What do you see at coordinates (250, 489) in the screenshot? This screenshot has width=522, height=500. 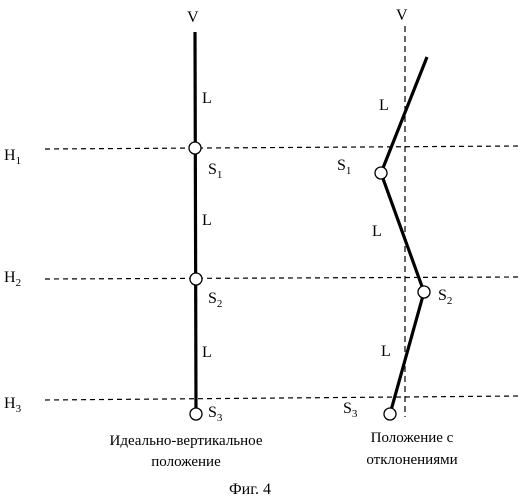 I see `figure-caption: Фиг. 4` at bounding box center [250, 489].